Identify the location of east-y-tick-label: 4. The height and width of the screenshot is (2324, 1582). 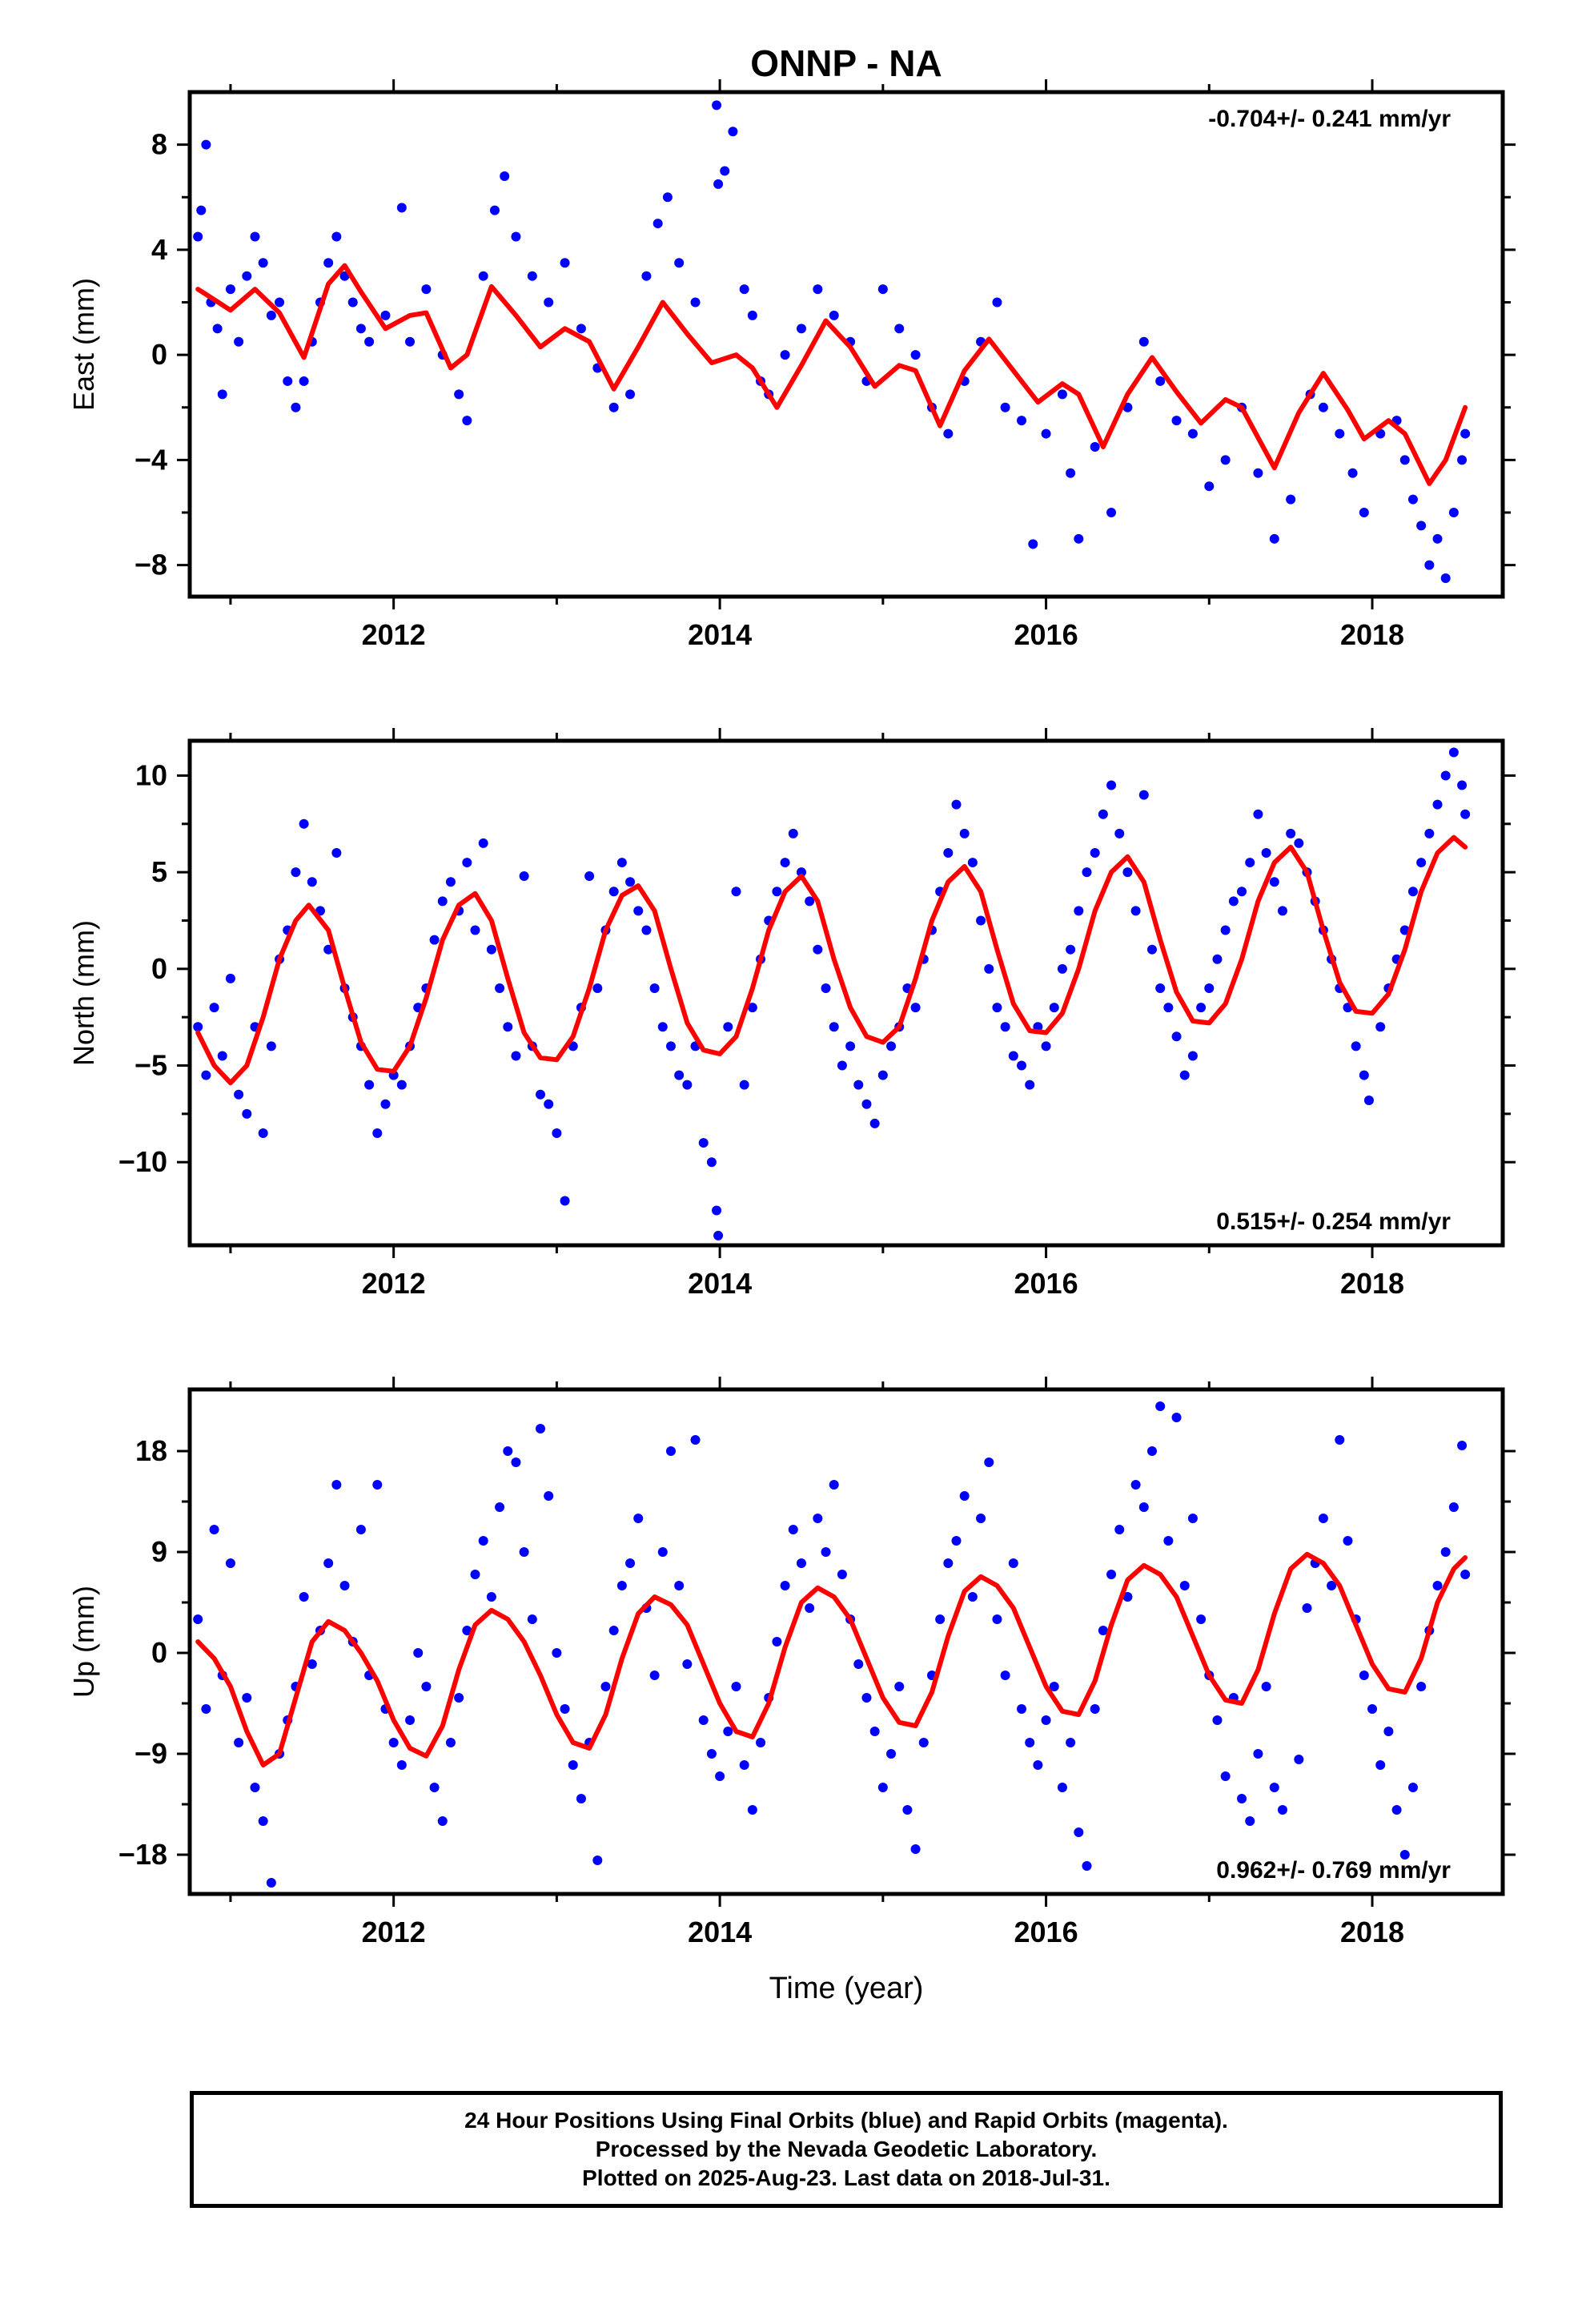
(159, 249).